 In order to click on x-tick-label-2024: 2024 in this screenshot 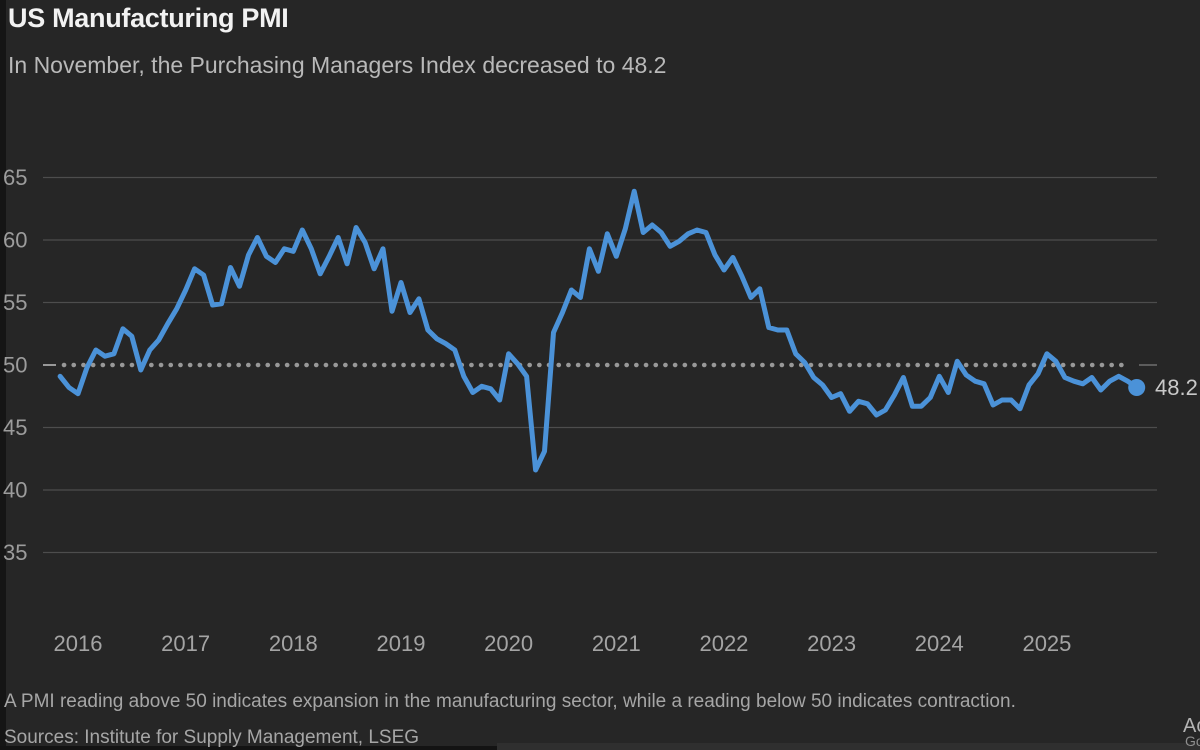, I will do `click(939, 643)`.